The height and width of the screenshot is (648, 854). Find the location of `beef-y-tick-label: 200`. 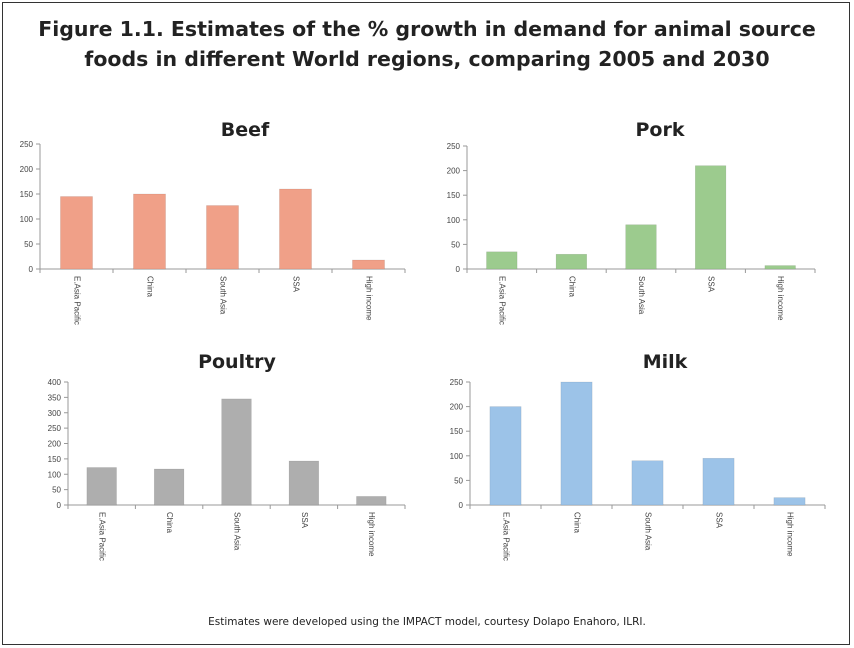

beef-y-tick-label: 200 is located at coordinates (27, 169).